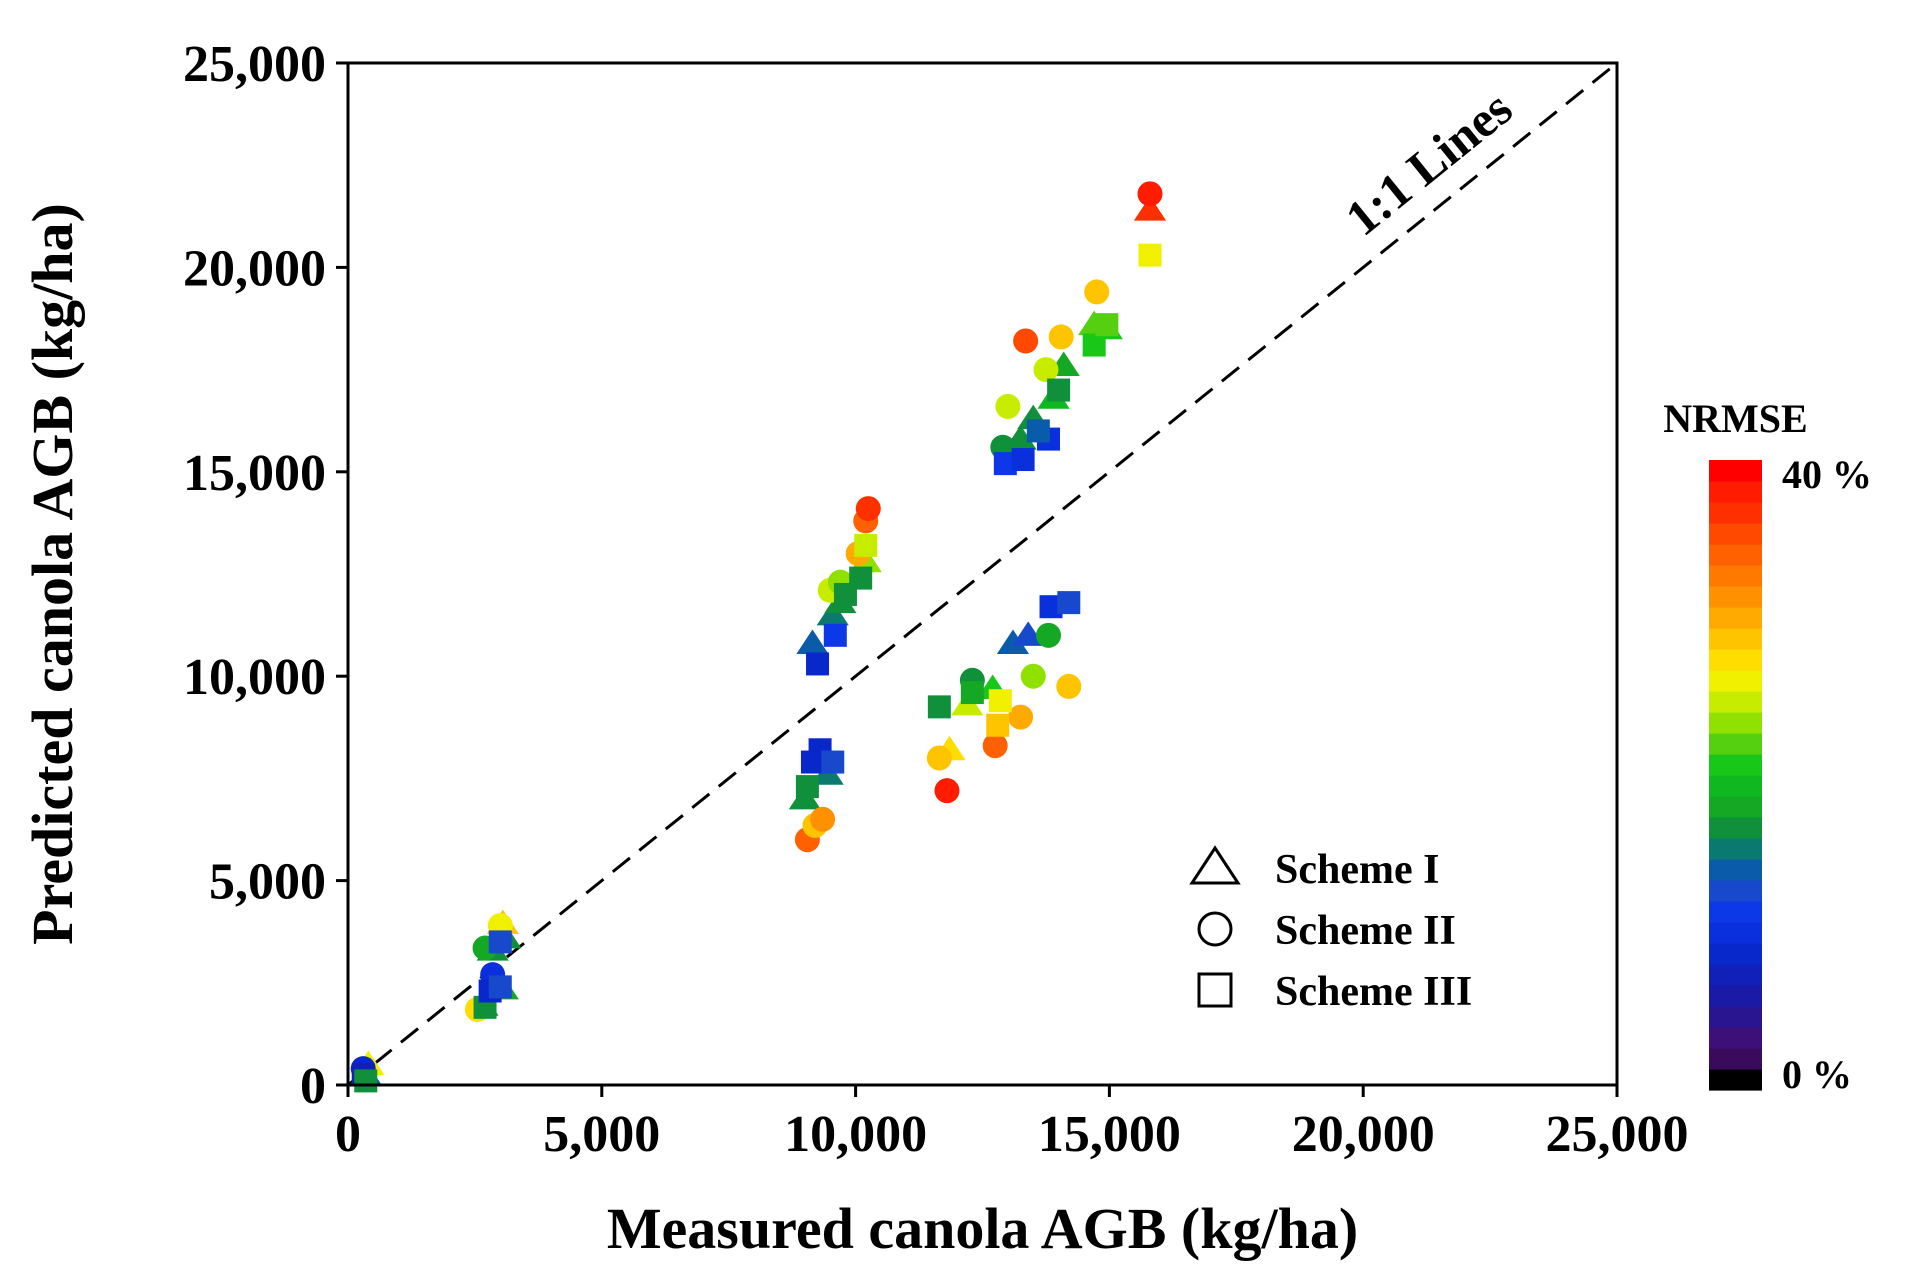 The width and height of the screenshot is (1914, 1275). Describe the element at coordinates (1767, 746) in the screenshot. I see `colorbar: NRMSE 40 % 0 %` at that location.